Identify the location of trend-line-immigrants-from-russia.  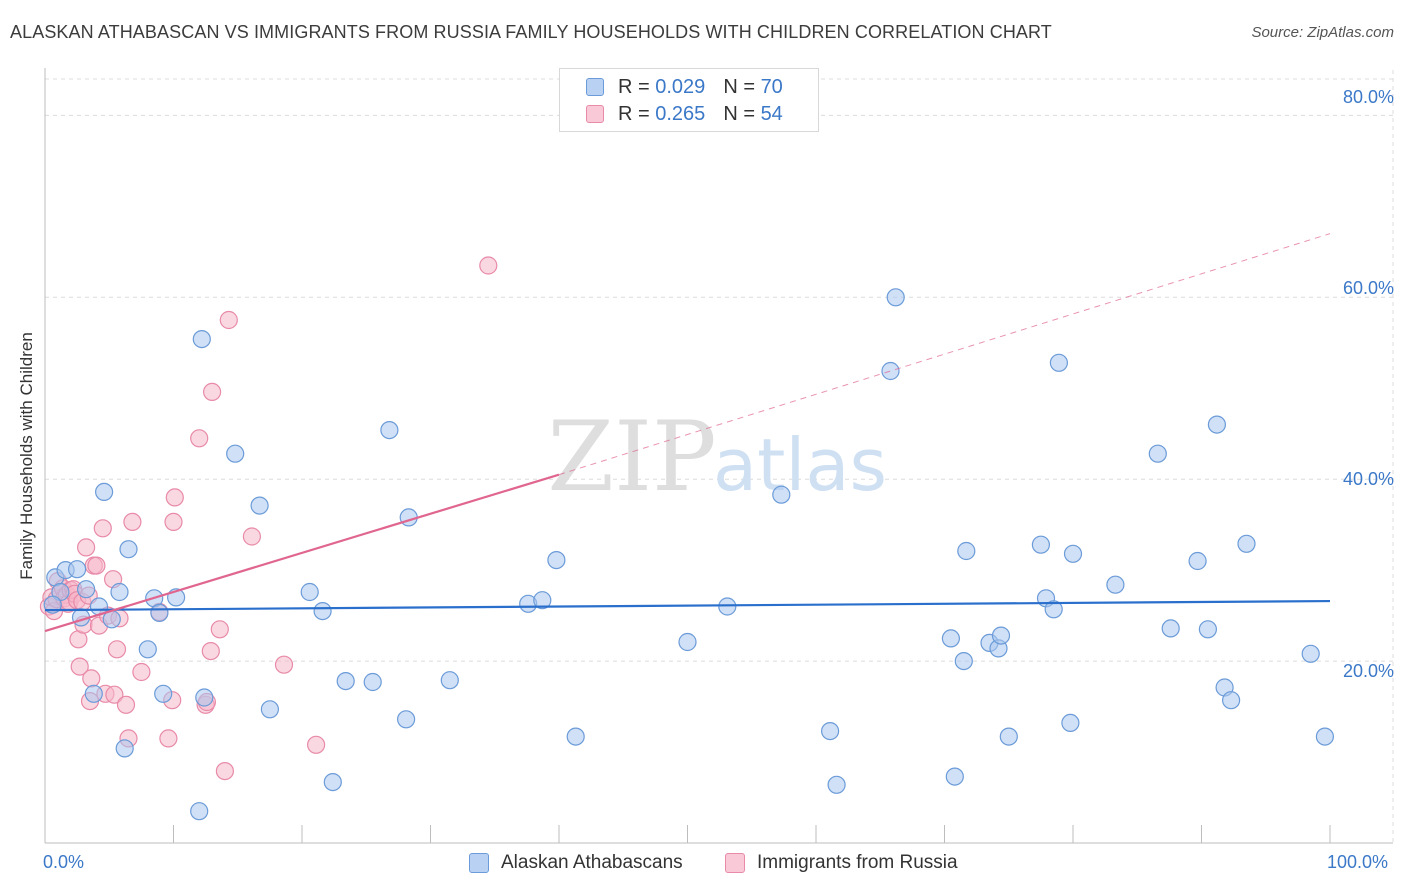
(302, 553).